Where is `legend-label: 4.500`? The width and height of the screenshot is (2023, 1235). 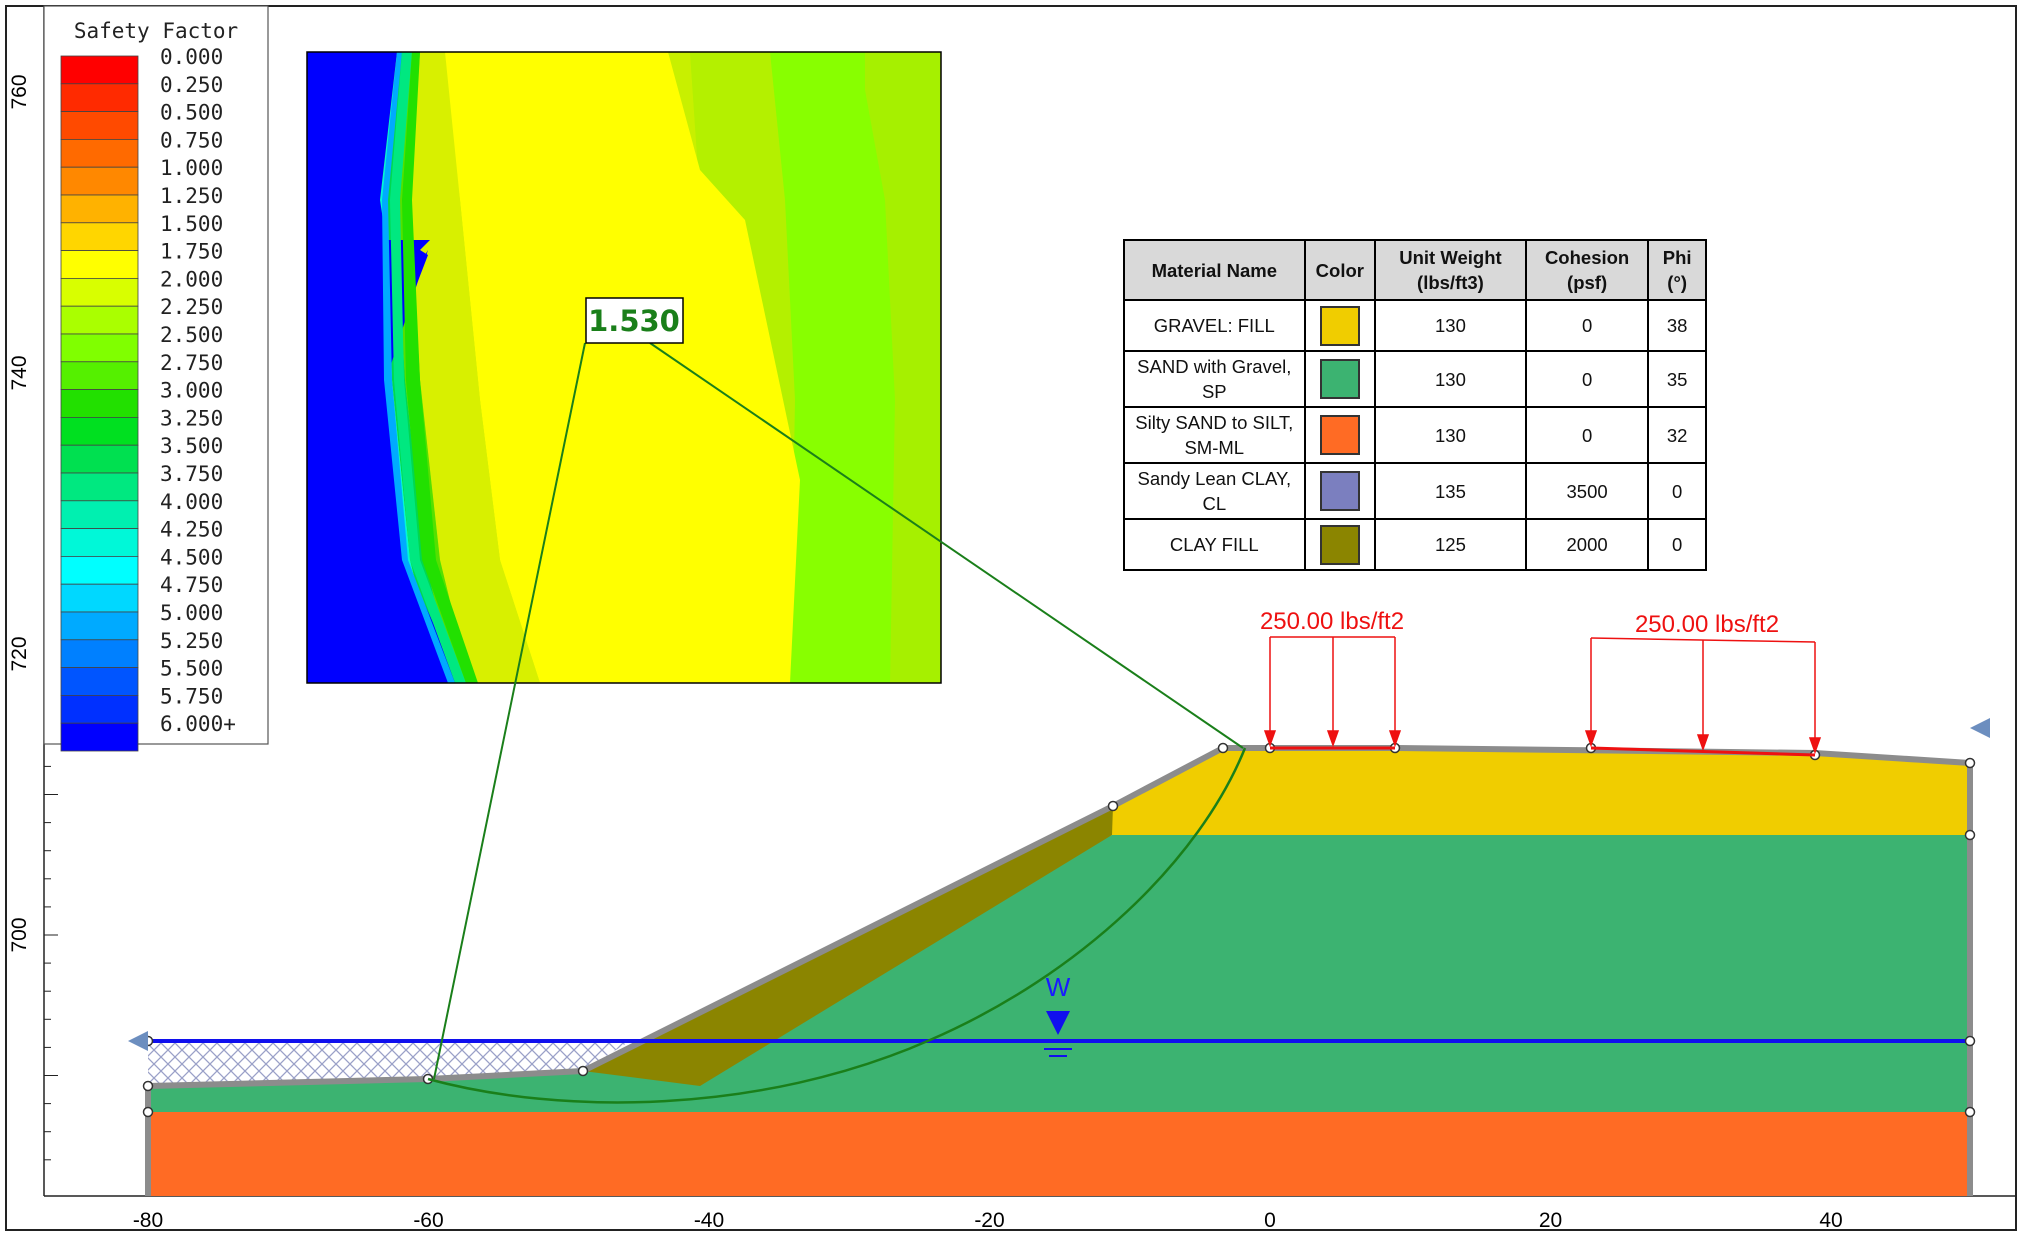 legend-label: 4.500 is located at coordinates (191, 557).